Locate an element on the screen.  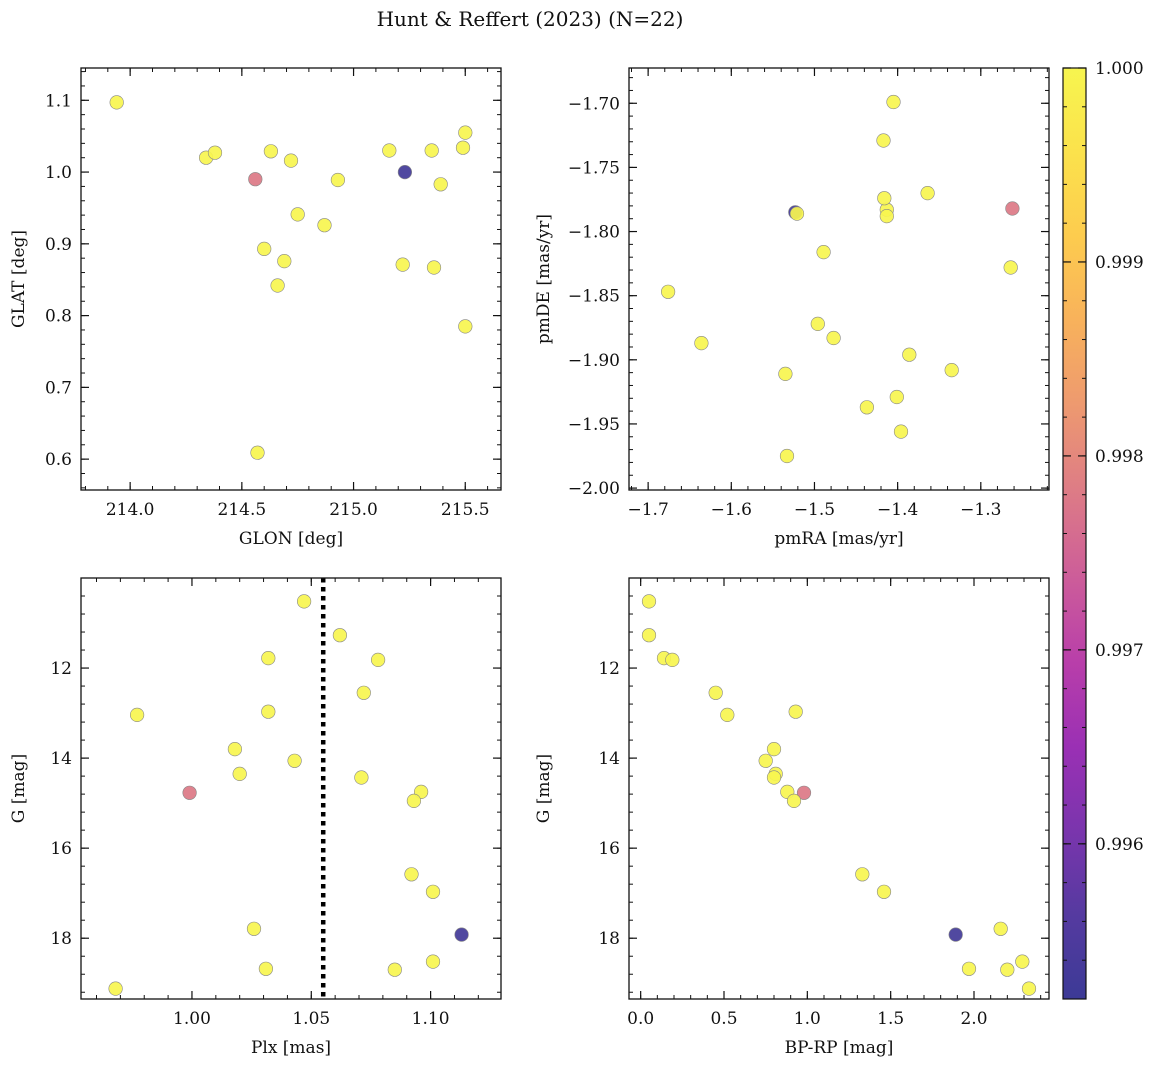
plx-g-points is located at coordinates (288, 795).